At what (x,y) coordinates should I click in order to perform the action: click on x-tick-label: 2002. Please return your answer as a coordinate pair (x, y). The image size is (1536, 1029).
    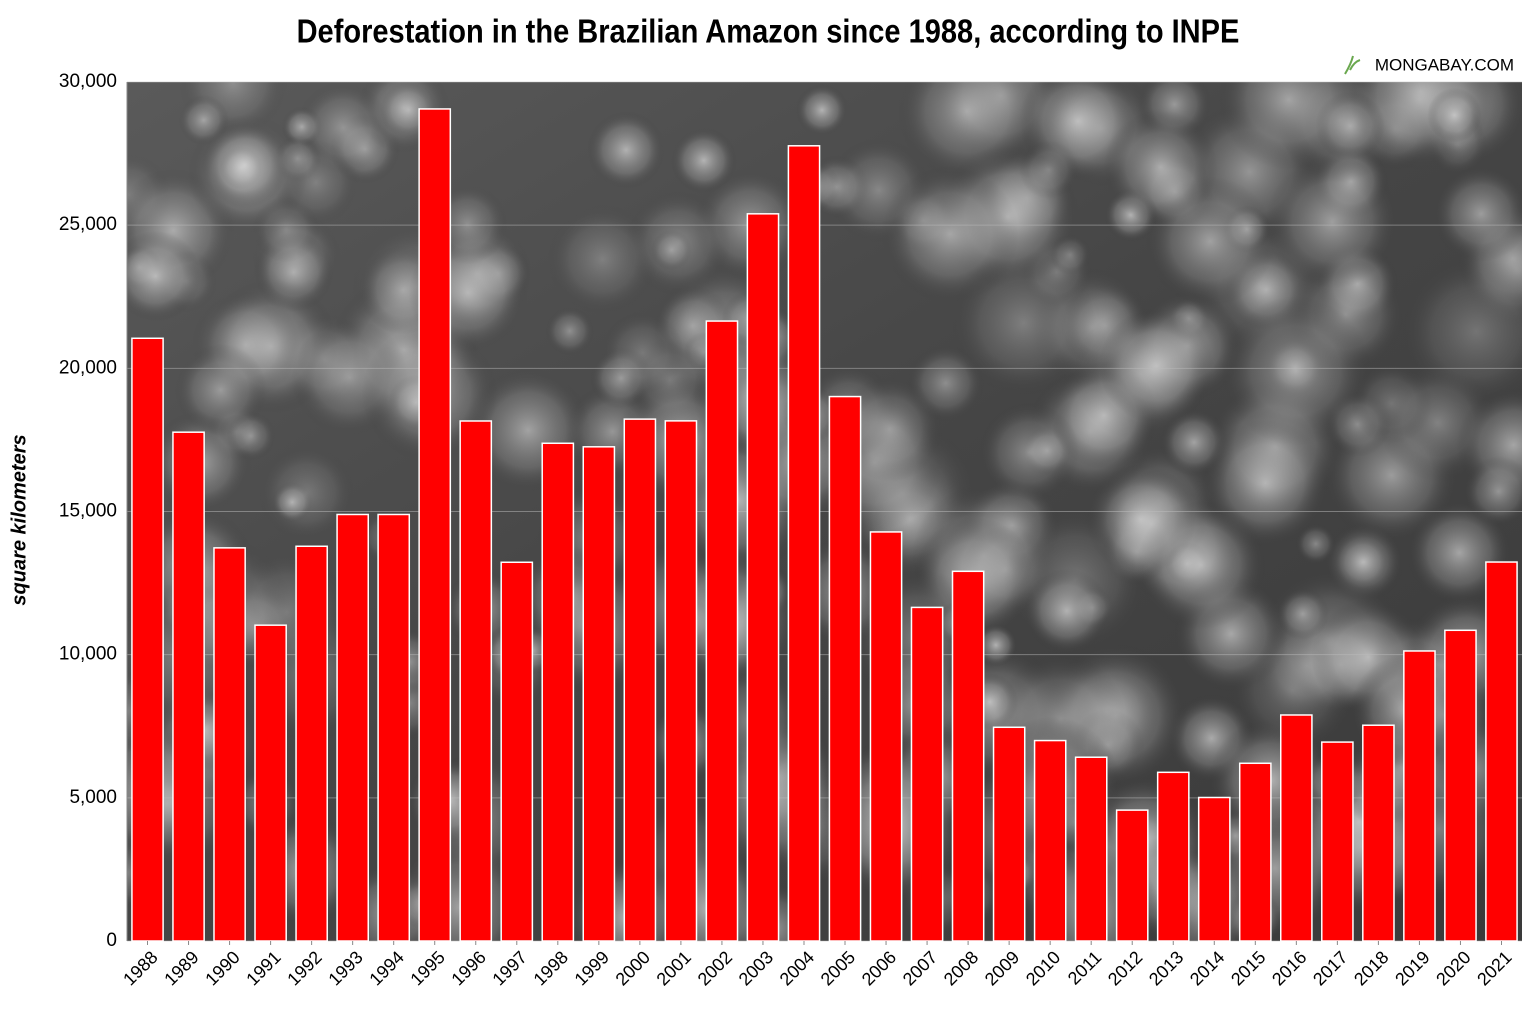
    Looking at the image, I should click on (715, 968).